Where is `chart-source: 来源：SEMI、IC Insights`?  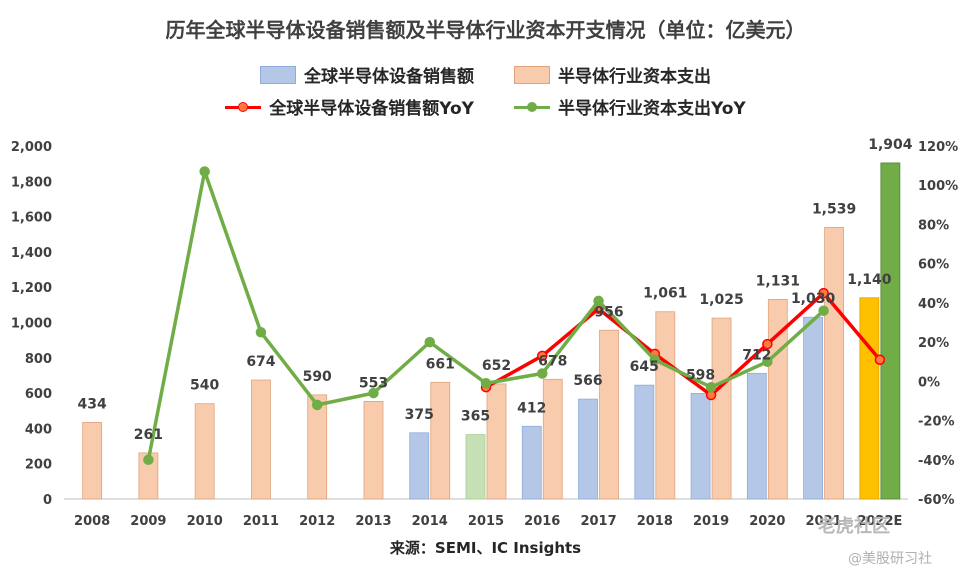 chart-source: 来源：SEMI、IC Insights is located at coordinates (485, 548).